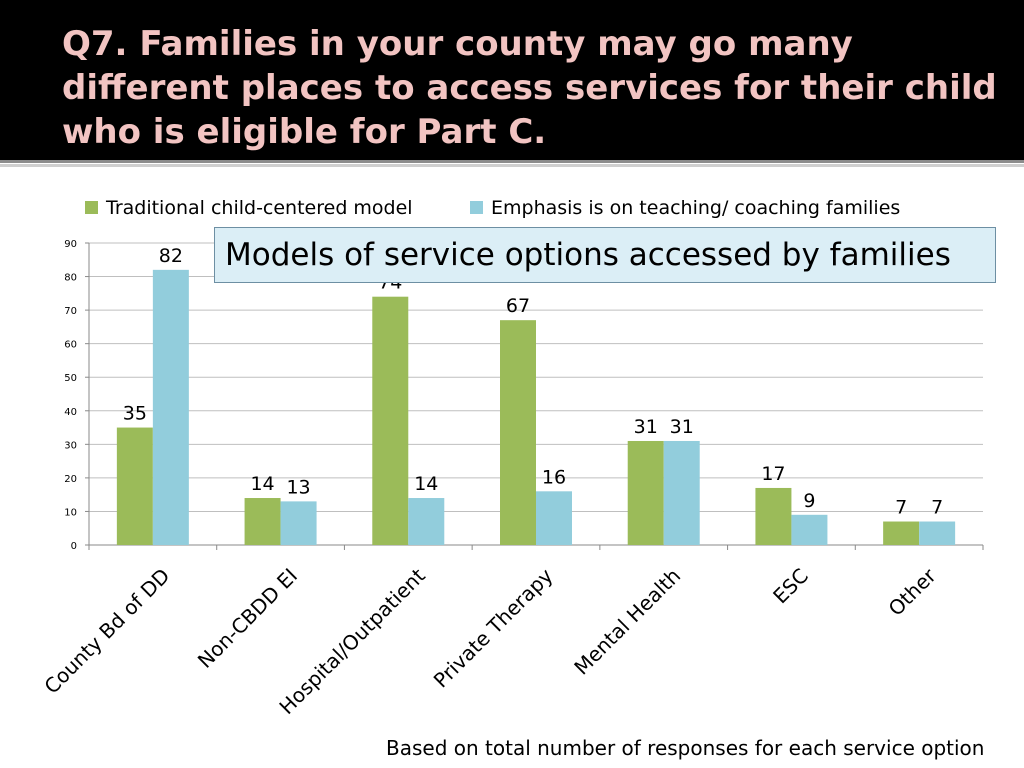  Describe the element at coordinates (106, 631) in the screenshot. I see `x-category-label: County Bd of DD` at that location.